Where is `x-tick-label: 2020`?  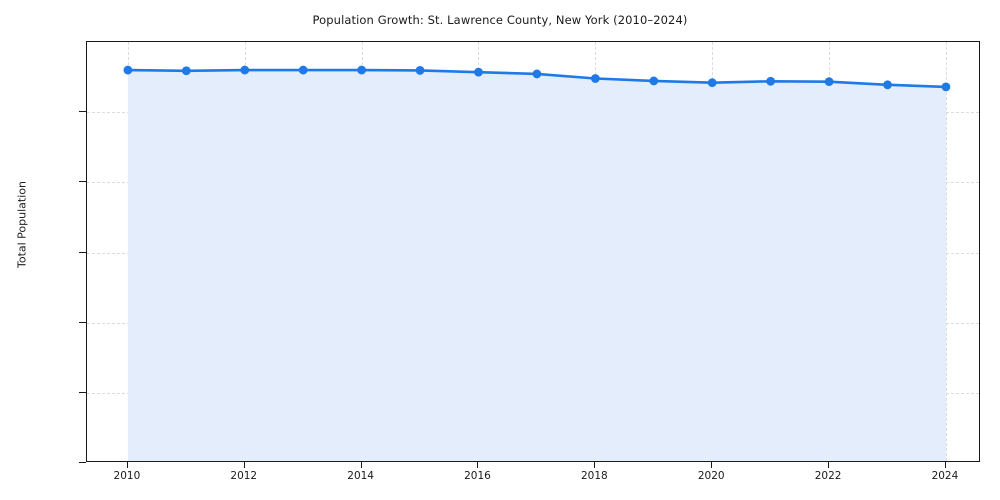 x-tick-label: 2020 is located at coordinates (711, 476).